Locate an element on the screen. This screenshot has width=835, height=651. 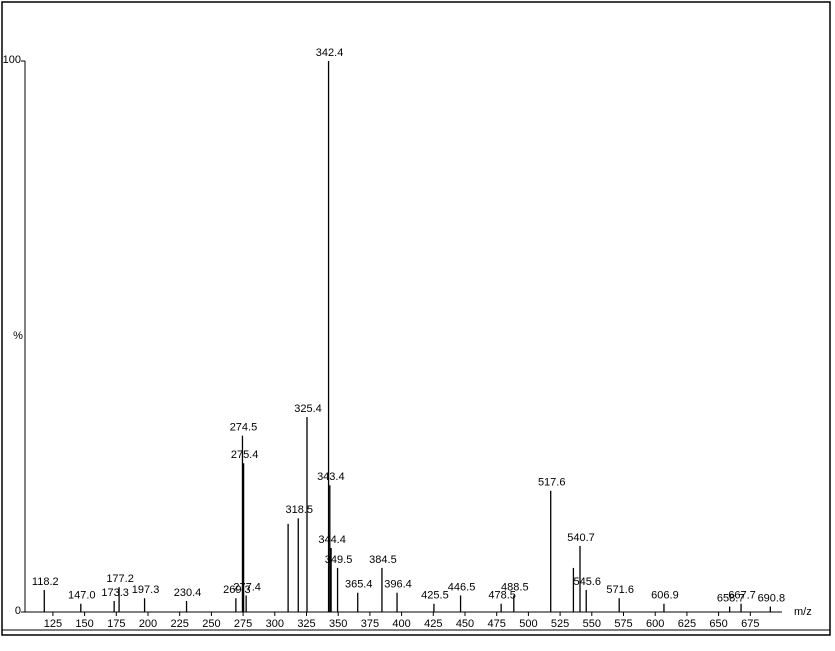
peak-label: 177.2 is located at coordinates (120, 579).